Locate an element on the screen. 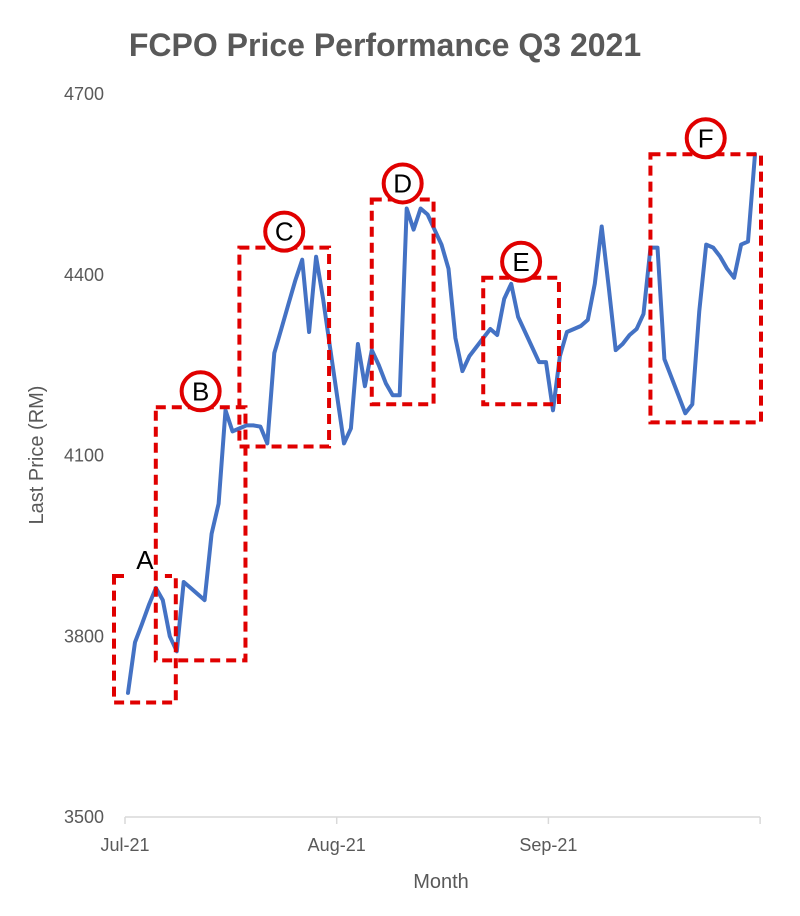 This screenshot has height=916, width=800. annotation-label-bg is located at coordinates (144, 560).